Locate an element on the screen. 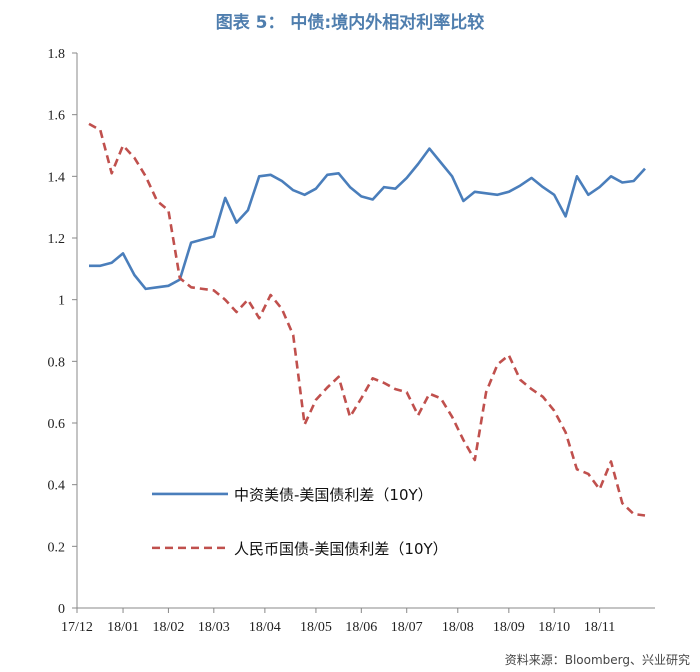 The height and width of the screenshot is (672, 700). y-tick-label: 1.6 is located at coordinates (57, 116).